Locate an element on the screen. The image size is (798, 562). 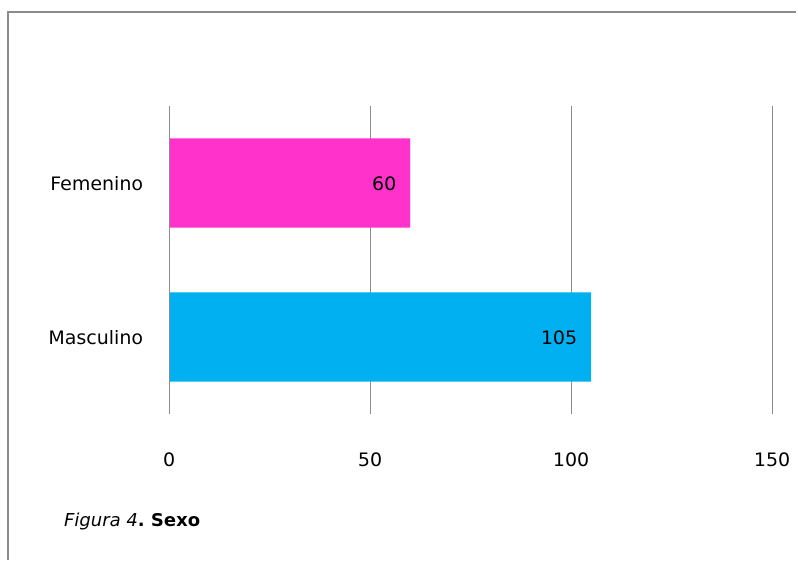
x-tick-label-50: 50 is located at coordinates (370, 460).